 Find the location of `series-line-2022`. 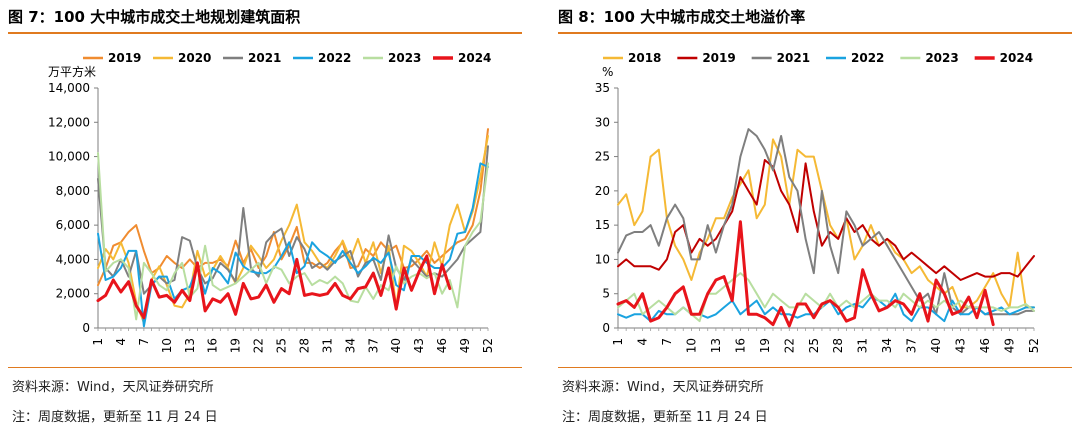

series-line-2022 is located at coordinates (293, 245).